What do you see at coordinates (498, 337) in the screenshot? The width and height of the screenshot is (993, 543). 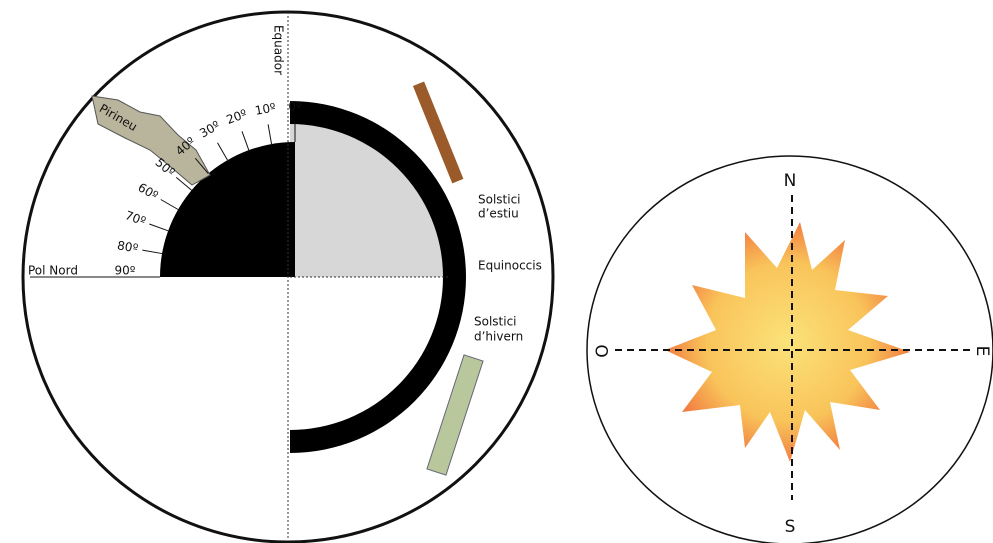 I see `winter-solstice: d’hivern` at bounding box center [498, 337].